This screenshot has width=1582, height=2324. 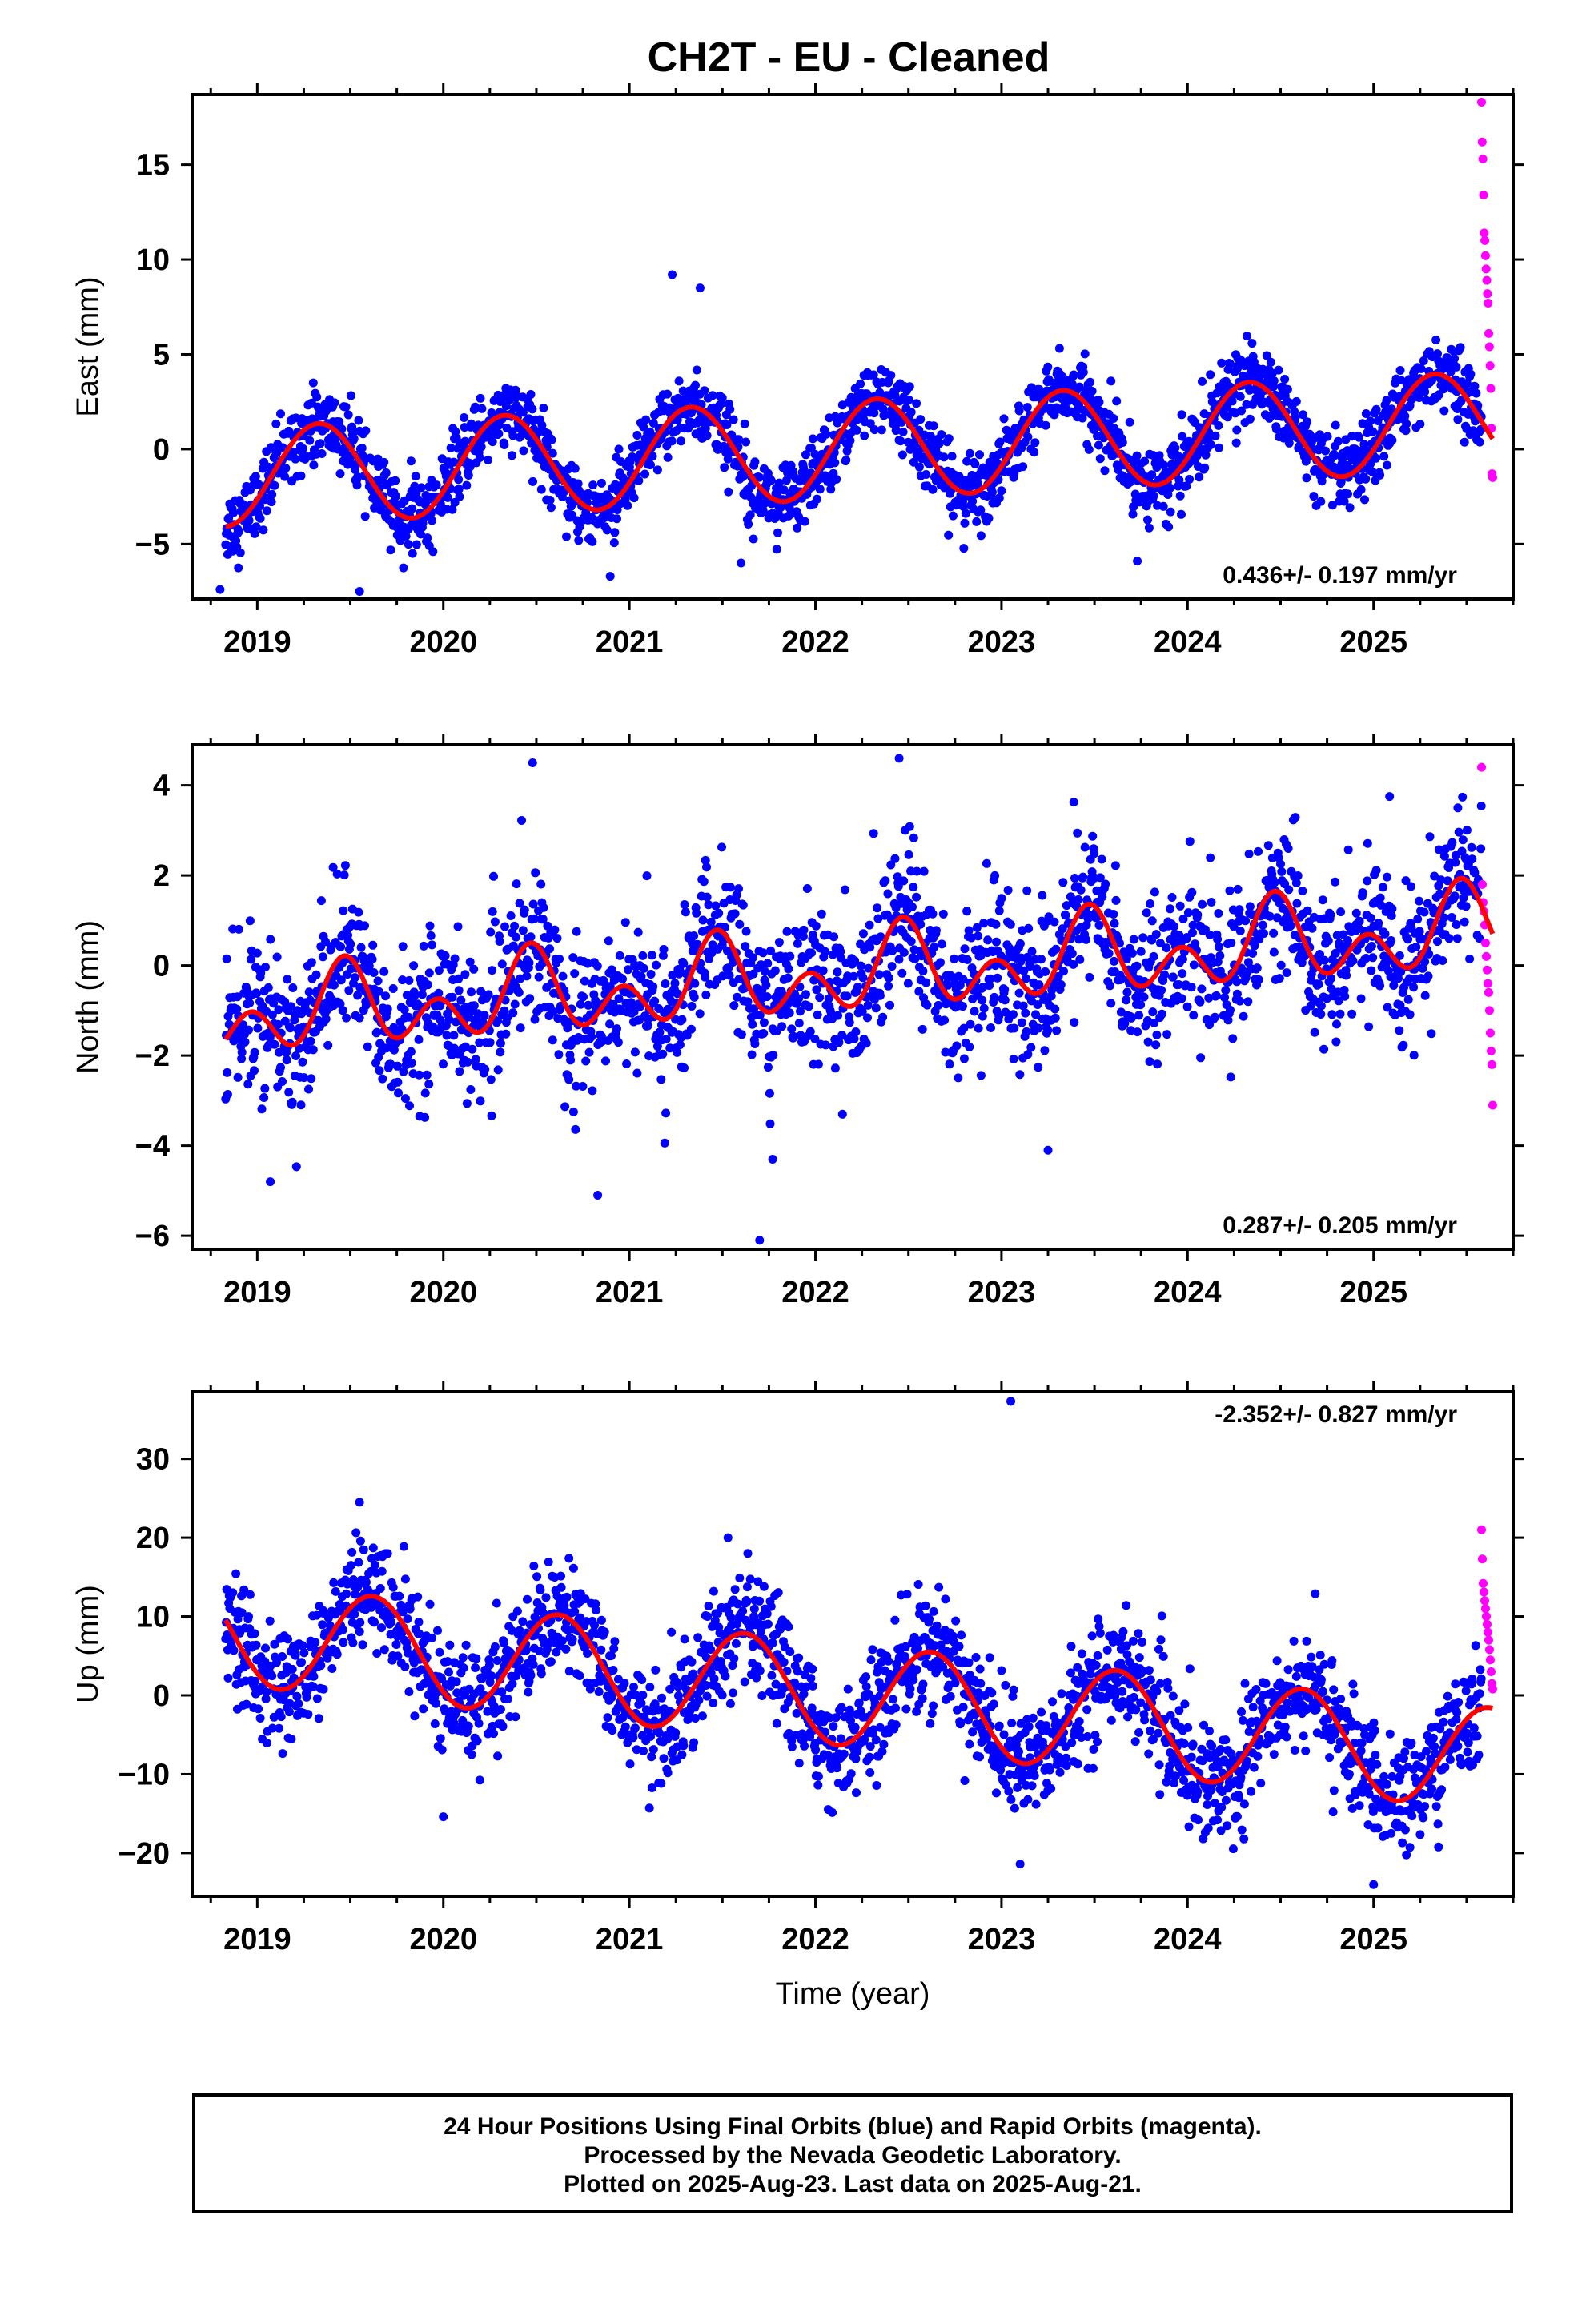 What do you see at coordinates (257, 1292) in the screenshot?
I see `x-tick-label: 2019` at bounding box center [257, 1292].